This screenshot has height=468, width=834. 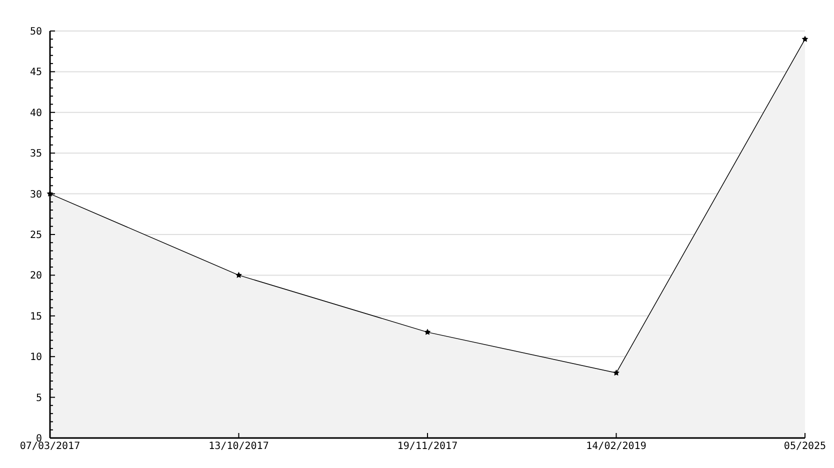 What do you see at coordinates (36, 194) in the screenshot?
I see `y-tick-label: 30` at bounding box center [36, 194].